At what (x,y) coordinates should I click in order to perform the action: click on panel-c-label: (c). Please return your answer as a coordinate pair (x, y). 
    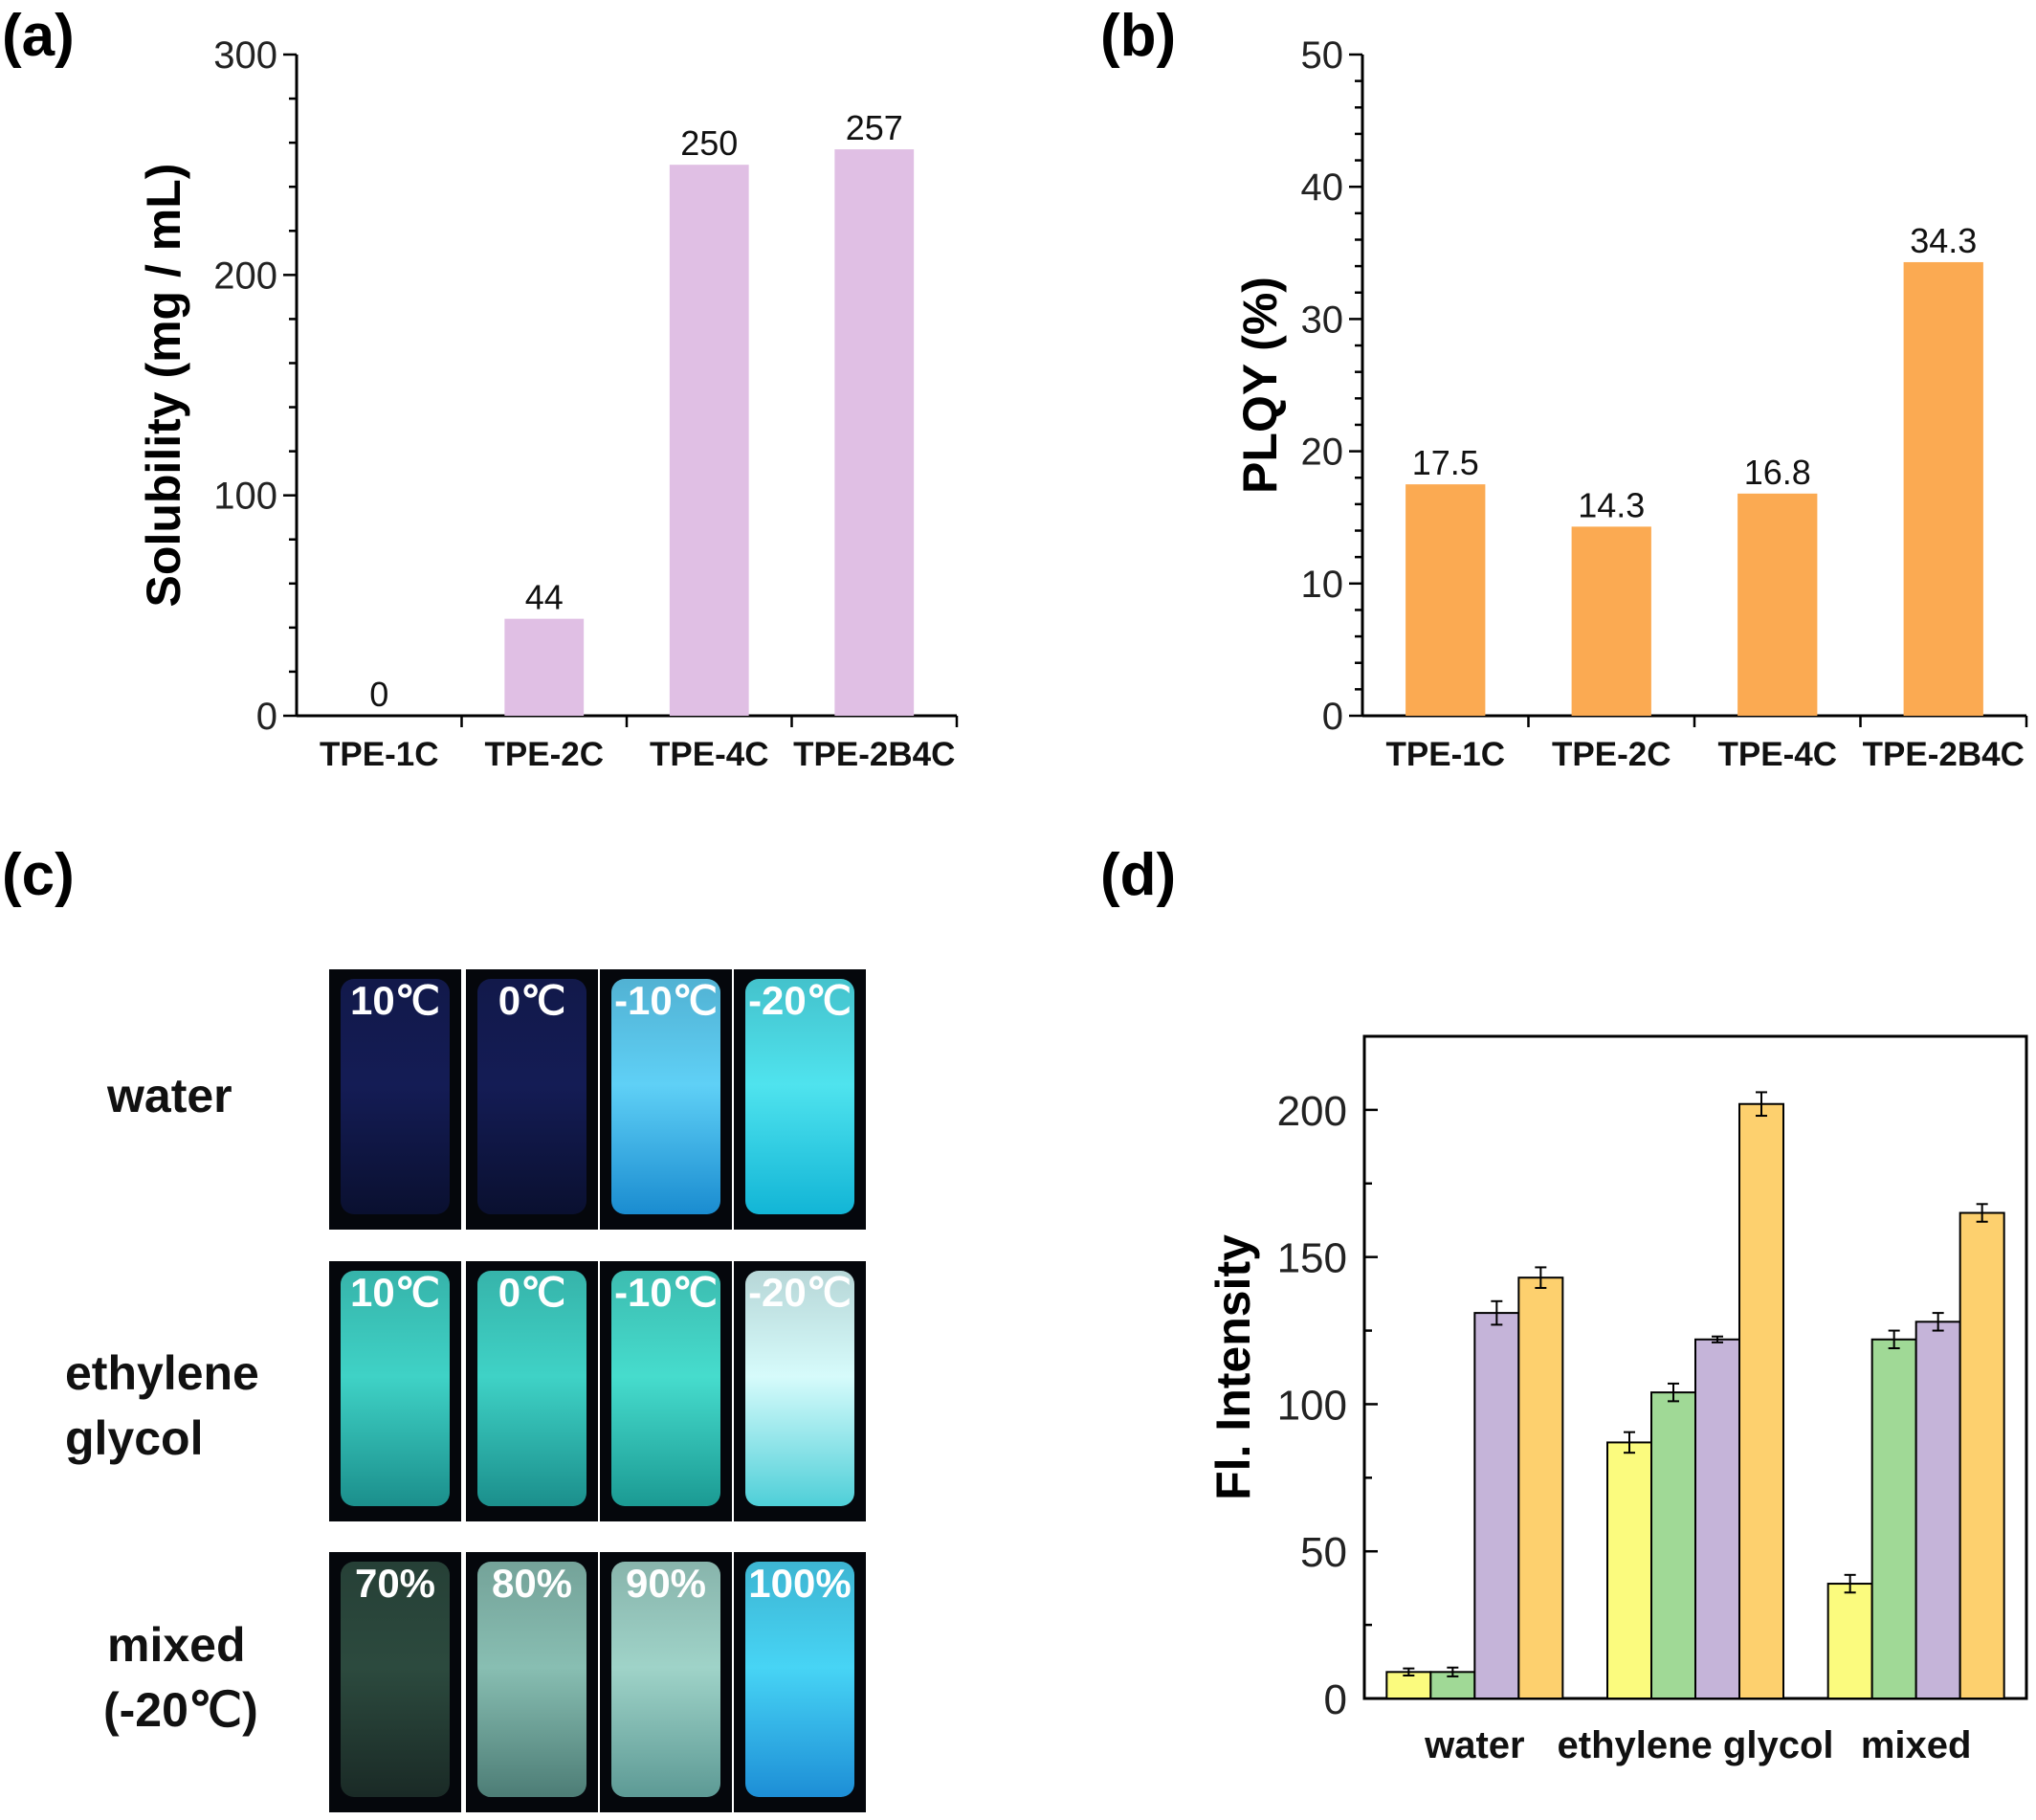
    Looking at the image, I should click on (38, 875).